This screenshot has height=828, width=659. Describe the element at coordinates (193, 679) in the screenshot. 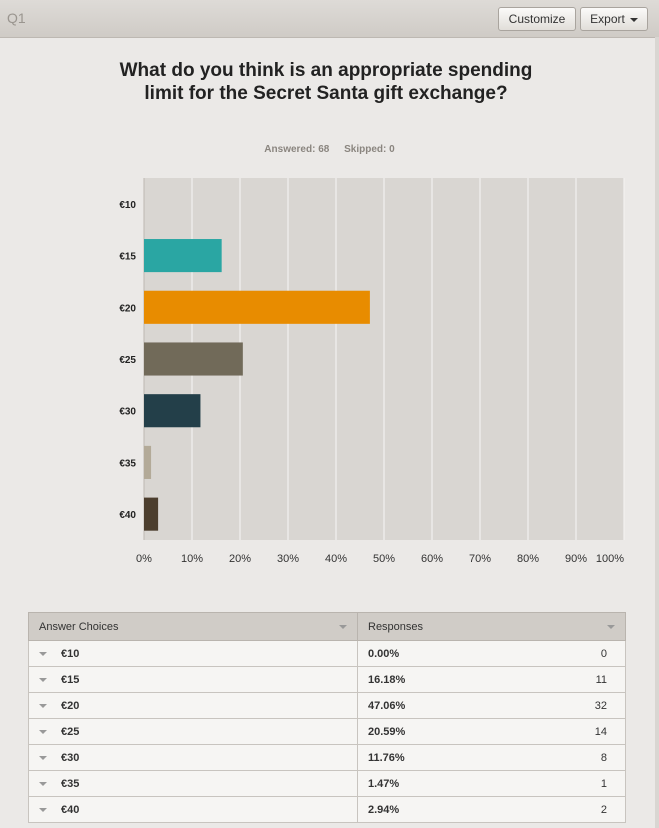

I see `choice-cell: €15` at that location.